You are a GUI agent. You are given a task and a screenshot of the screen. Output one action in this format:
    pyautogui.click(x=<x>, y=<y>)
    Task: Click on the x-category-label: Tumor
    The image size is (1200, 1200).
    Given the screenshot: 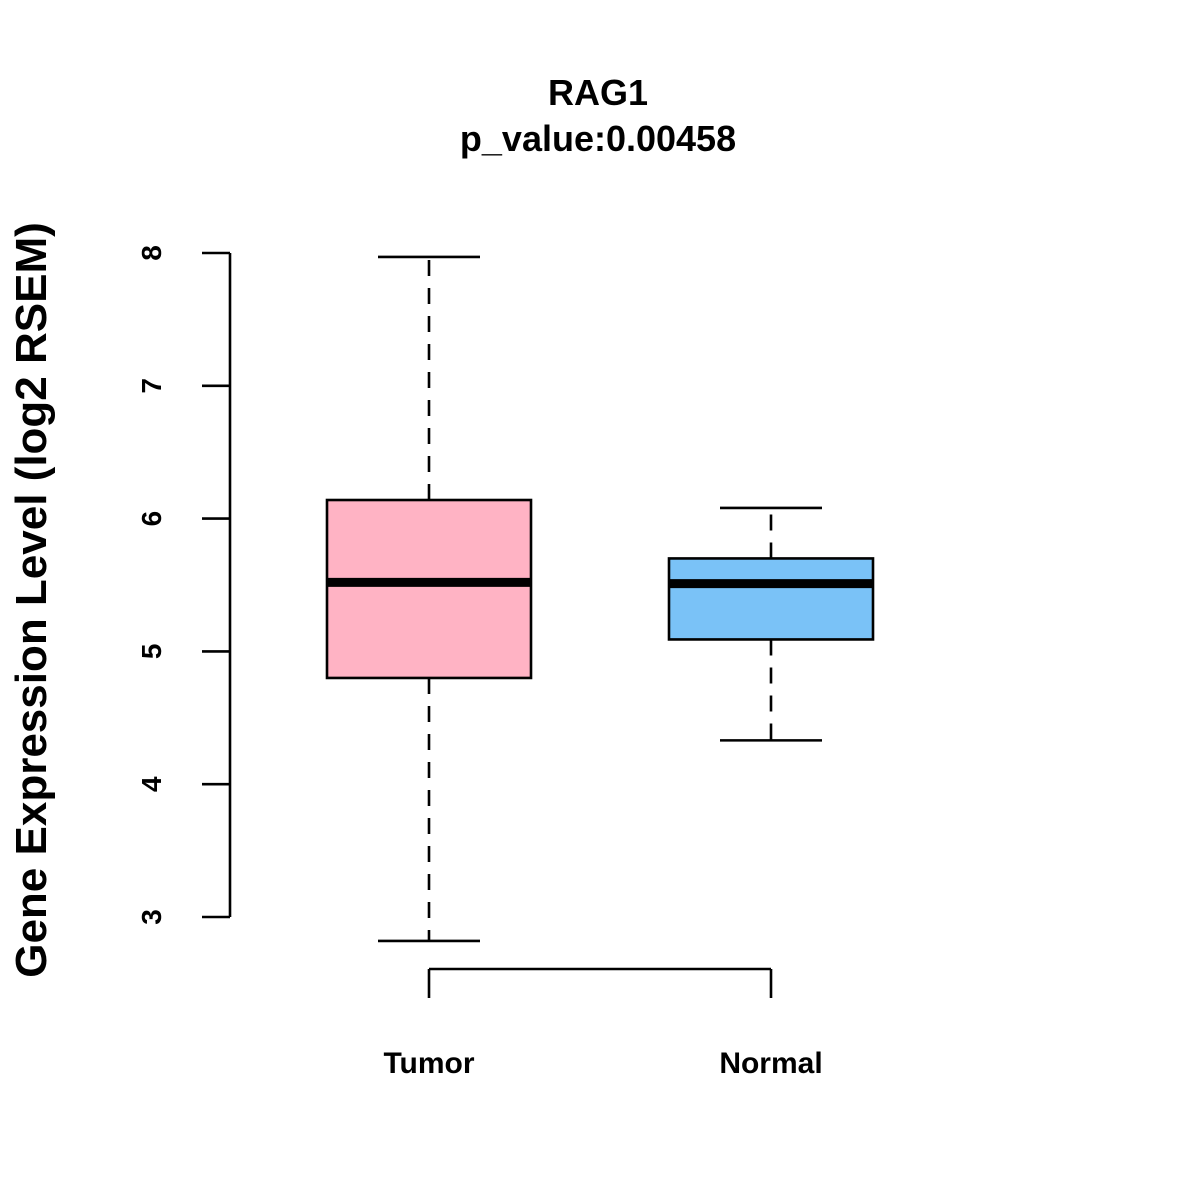 What is the action you would take?
    pyautogui.click(x=428, y=1063)
    